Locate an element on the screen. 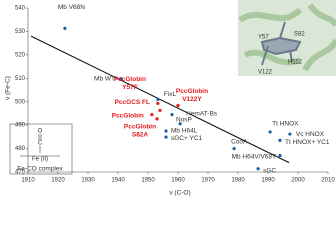 The image size is (336, 240). x-tick-label: 1910 is located at coordinates (28, 181).